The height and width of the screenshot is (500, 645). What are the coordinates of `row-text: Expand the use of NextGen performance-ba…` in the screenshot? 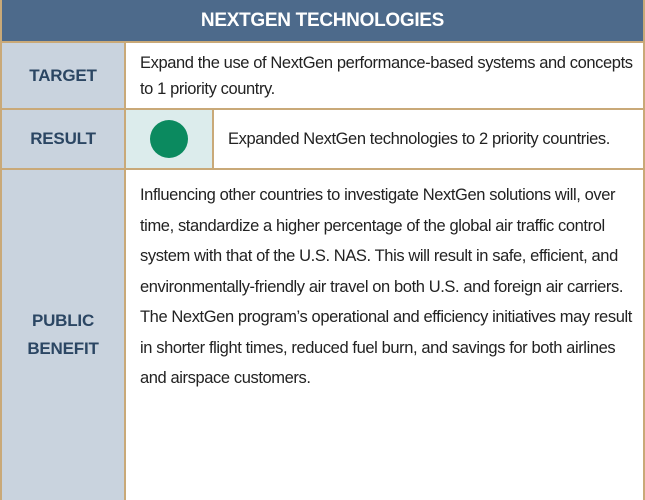 It's located at (386, 75).